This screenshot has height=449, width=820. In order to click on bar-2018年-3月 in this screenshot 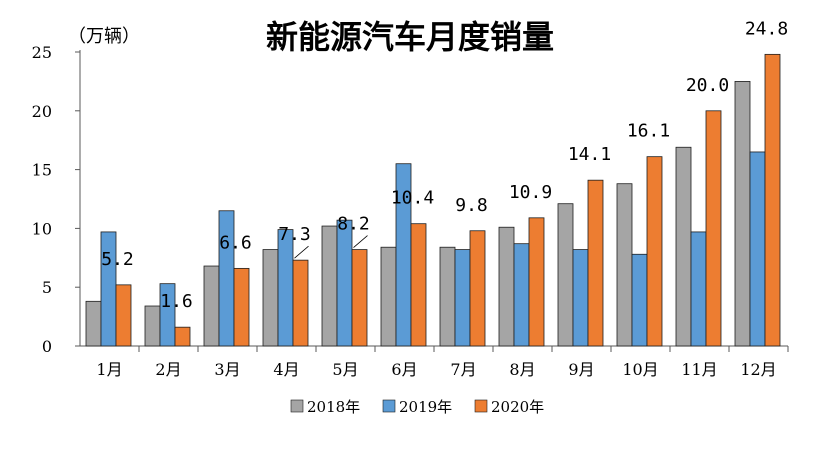, I will do `click(211, 306)`.